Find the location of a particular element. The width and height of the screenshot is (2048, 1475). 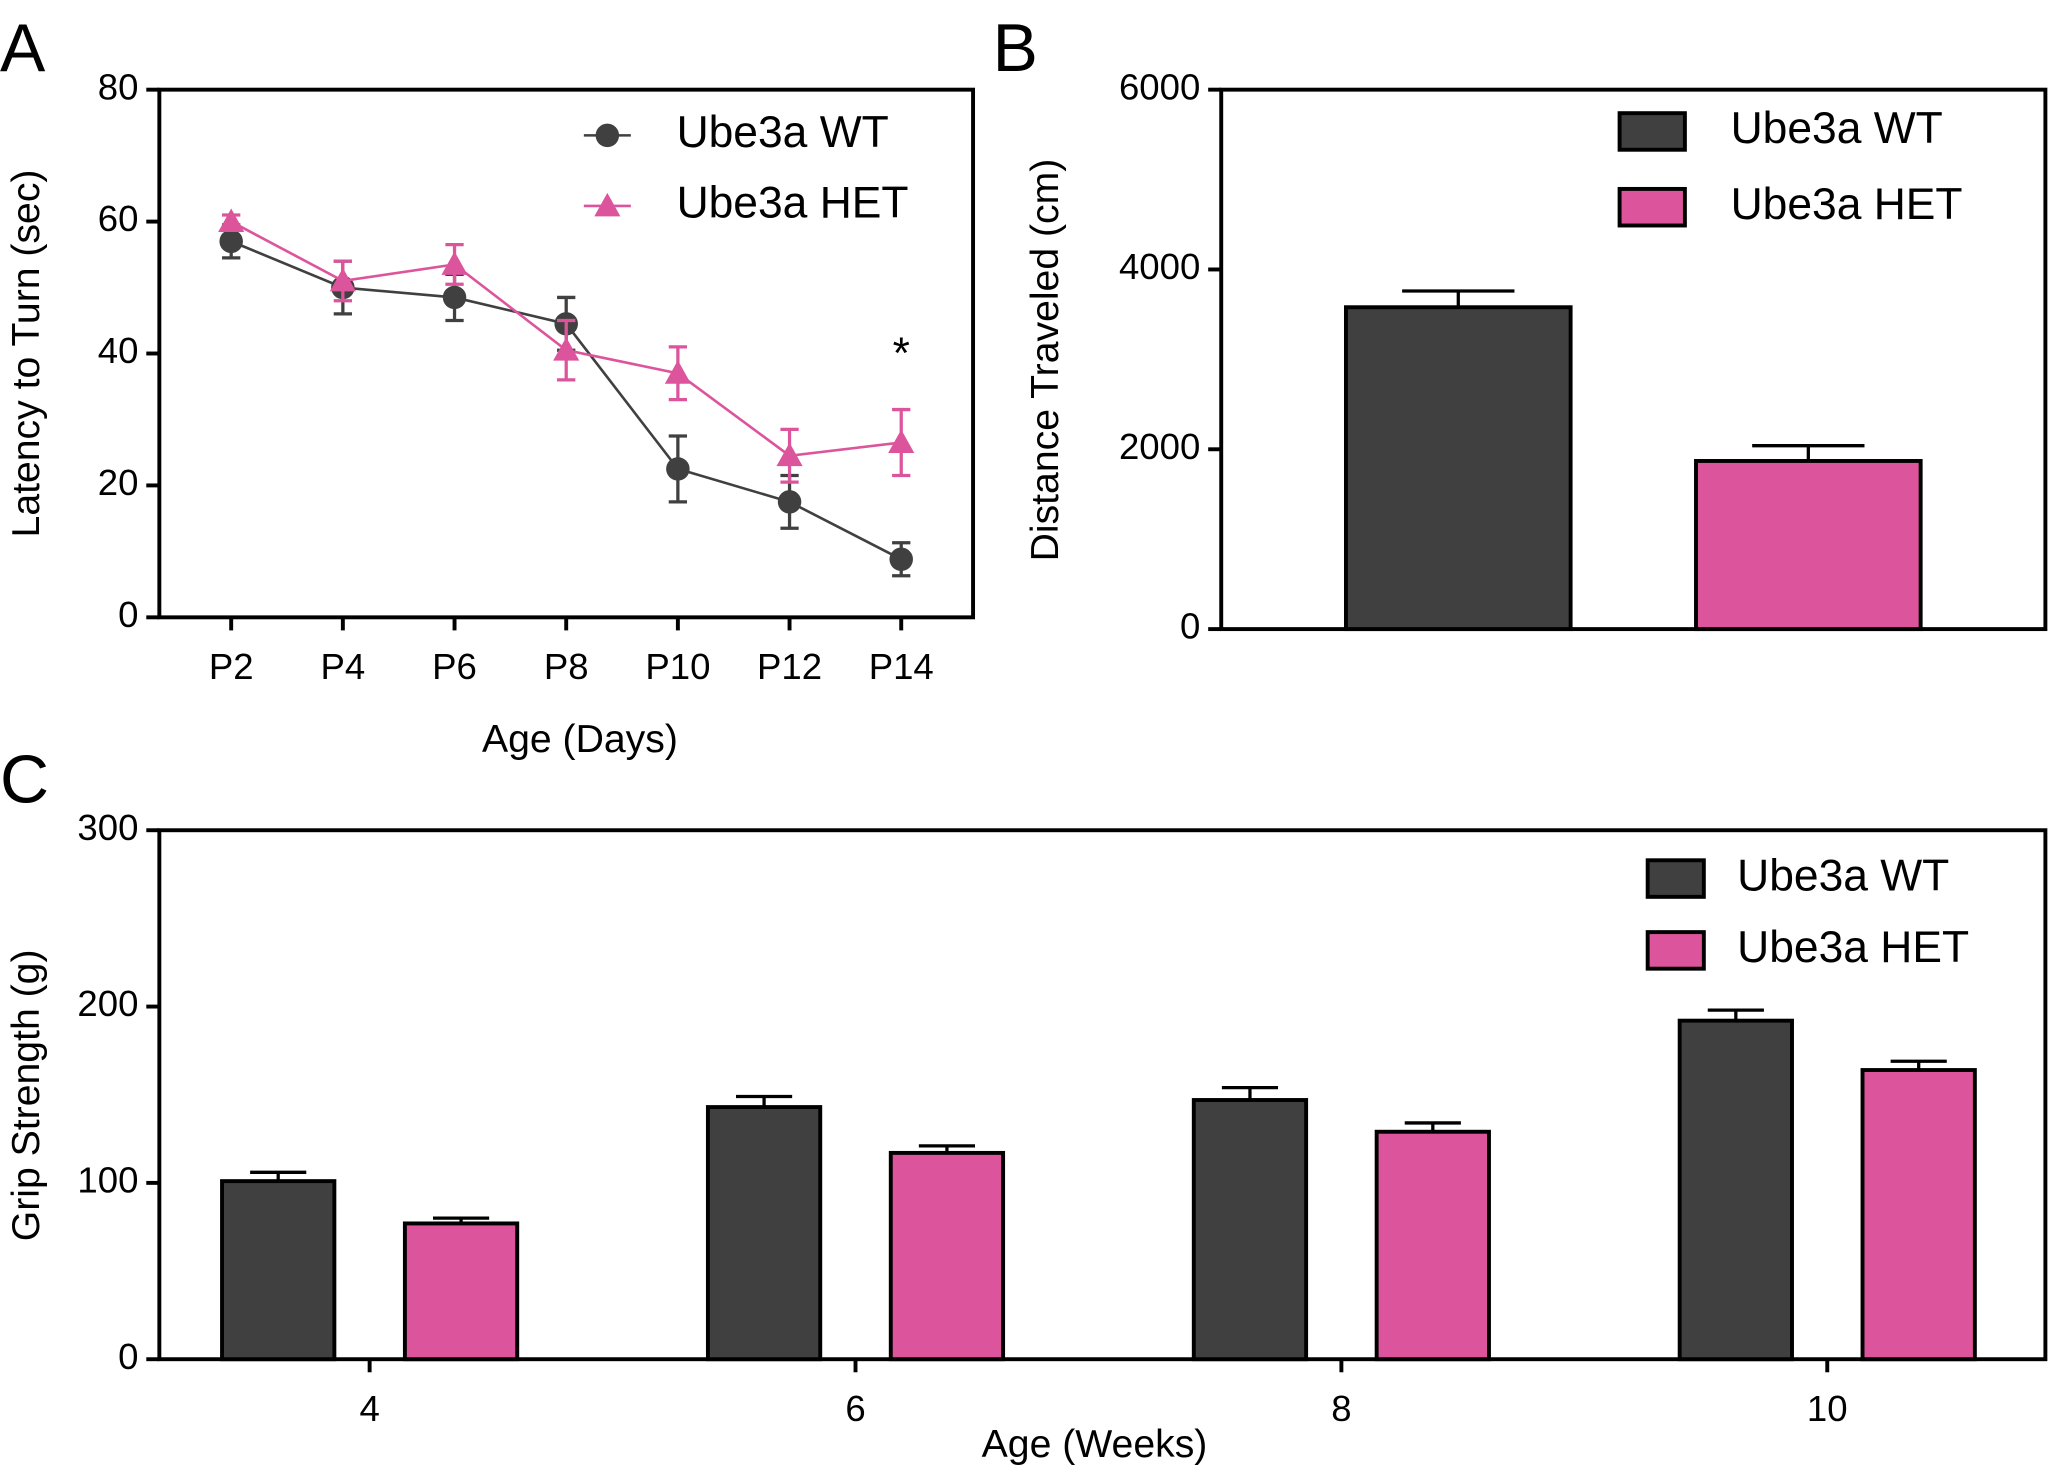

y-tick-label: 200 is located at coordinates (107, 1003).